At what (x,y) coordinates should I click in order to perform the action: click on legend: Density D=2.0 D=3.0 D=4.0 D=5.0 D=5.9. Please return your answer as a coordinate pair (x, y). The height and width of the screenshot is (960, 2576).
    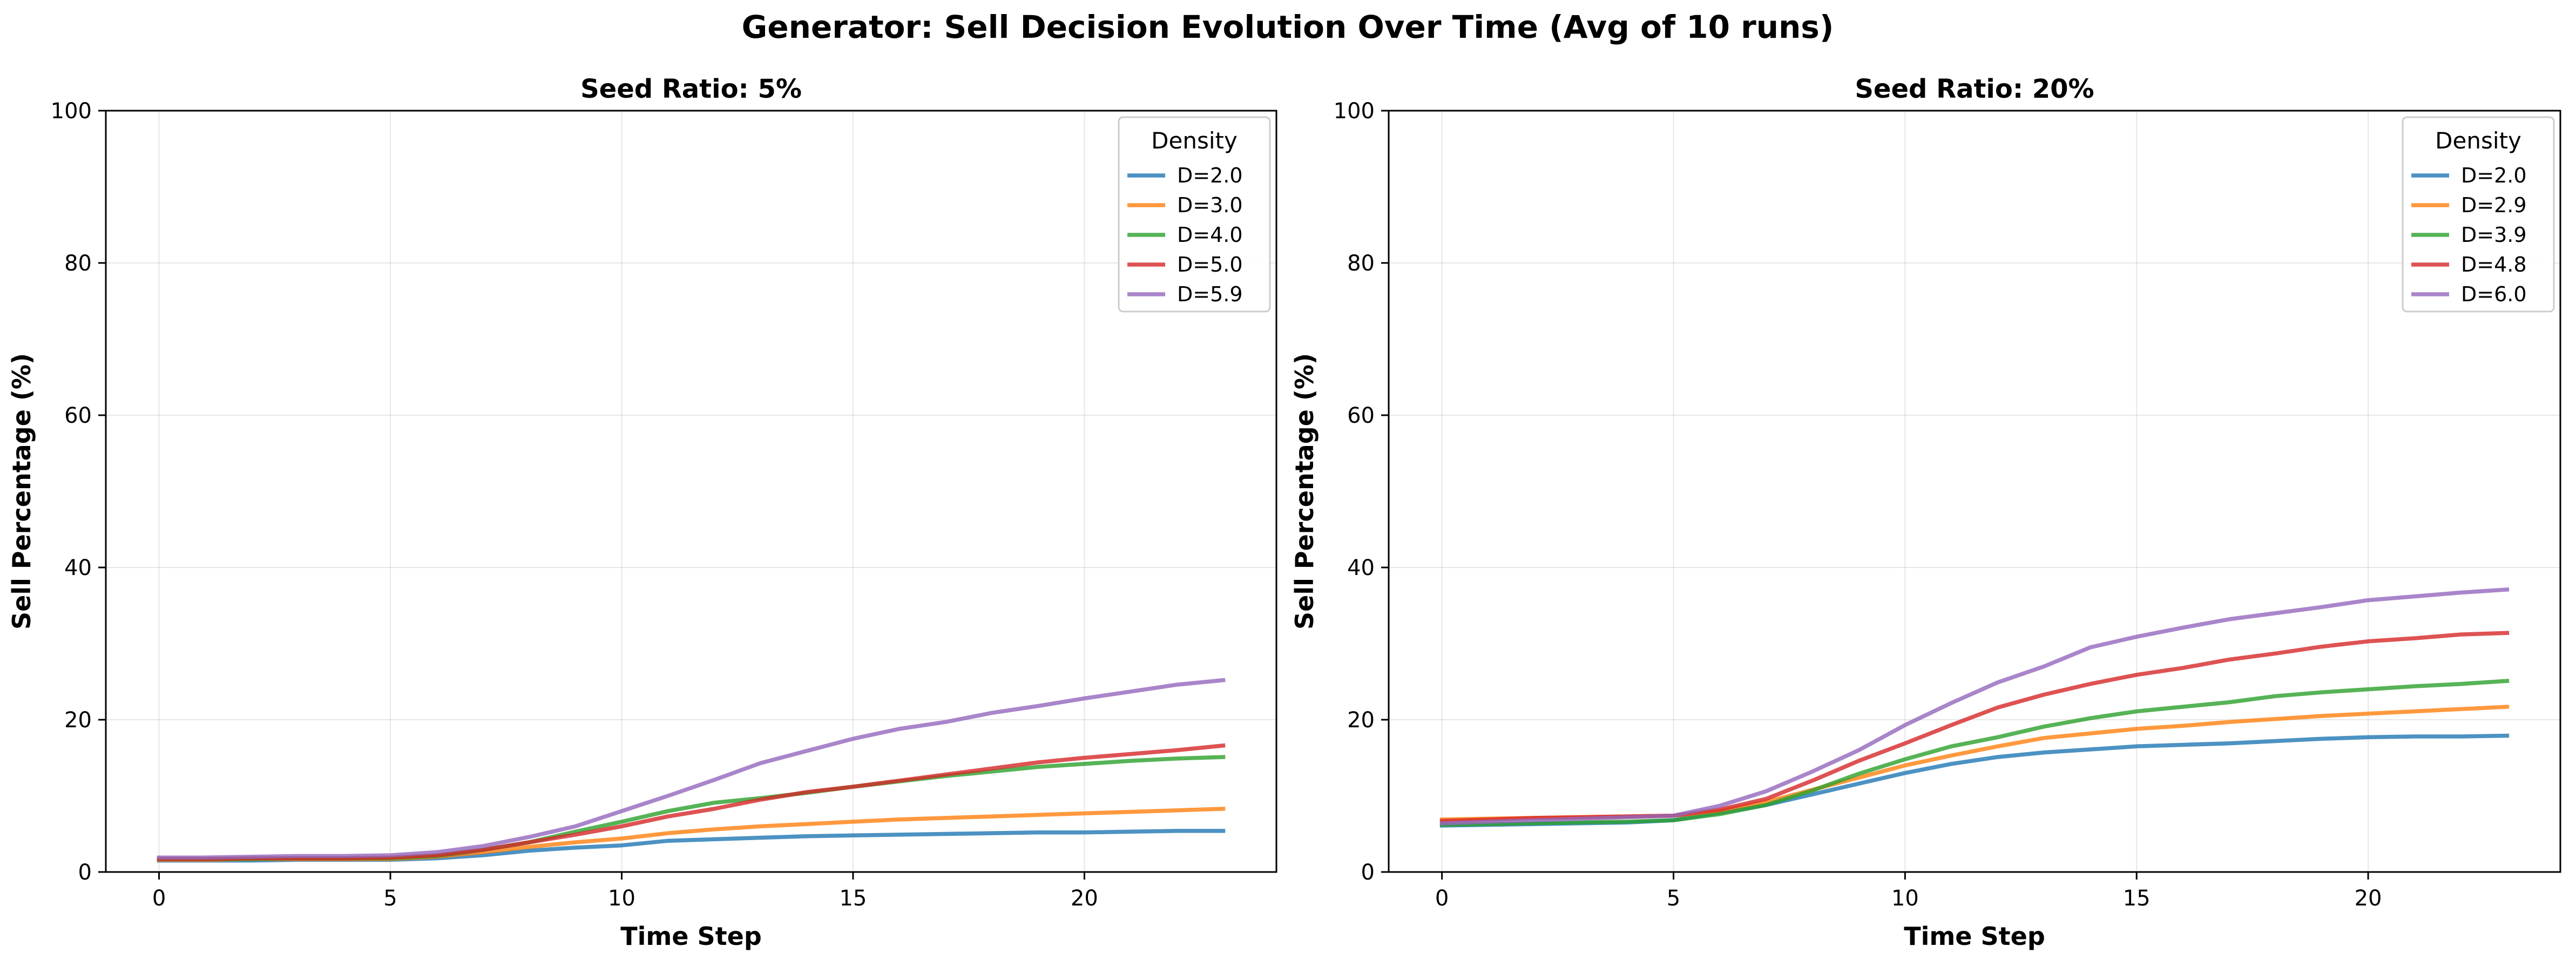
    Looking at the image, I should click on (1194, 214).